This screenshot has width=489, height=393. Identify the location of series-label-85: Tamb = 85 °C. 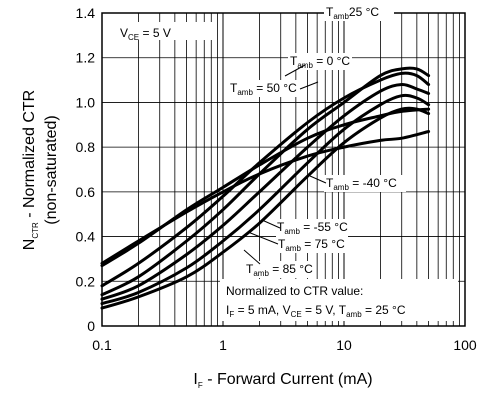
(279, 270).